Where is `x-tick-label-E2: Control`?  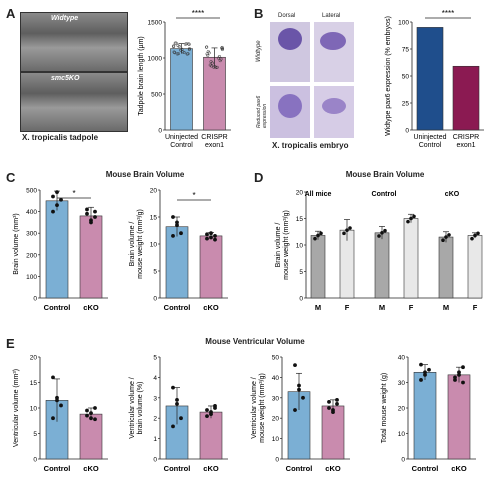
x-tick-label-E2: Control is located at coordinates (177, 468).